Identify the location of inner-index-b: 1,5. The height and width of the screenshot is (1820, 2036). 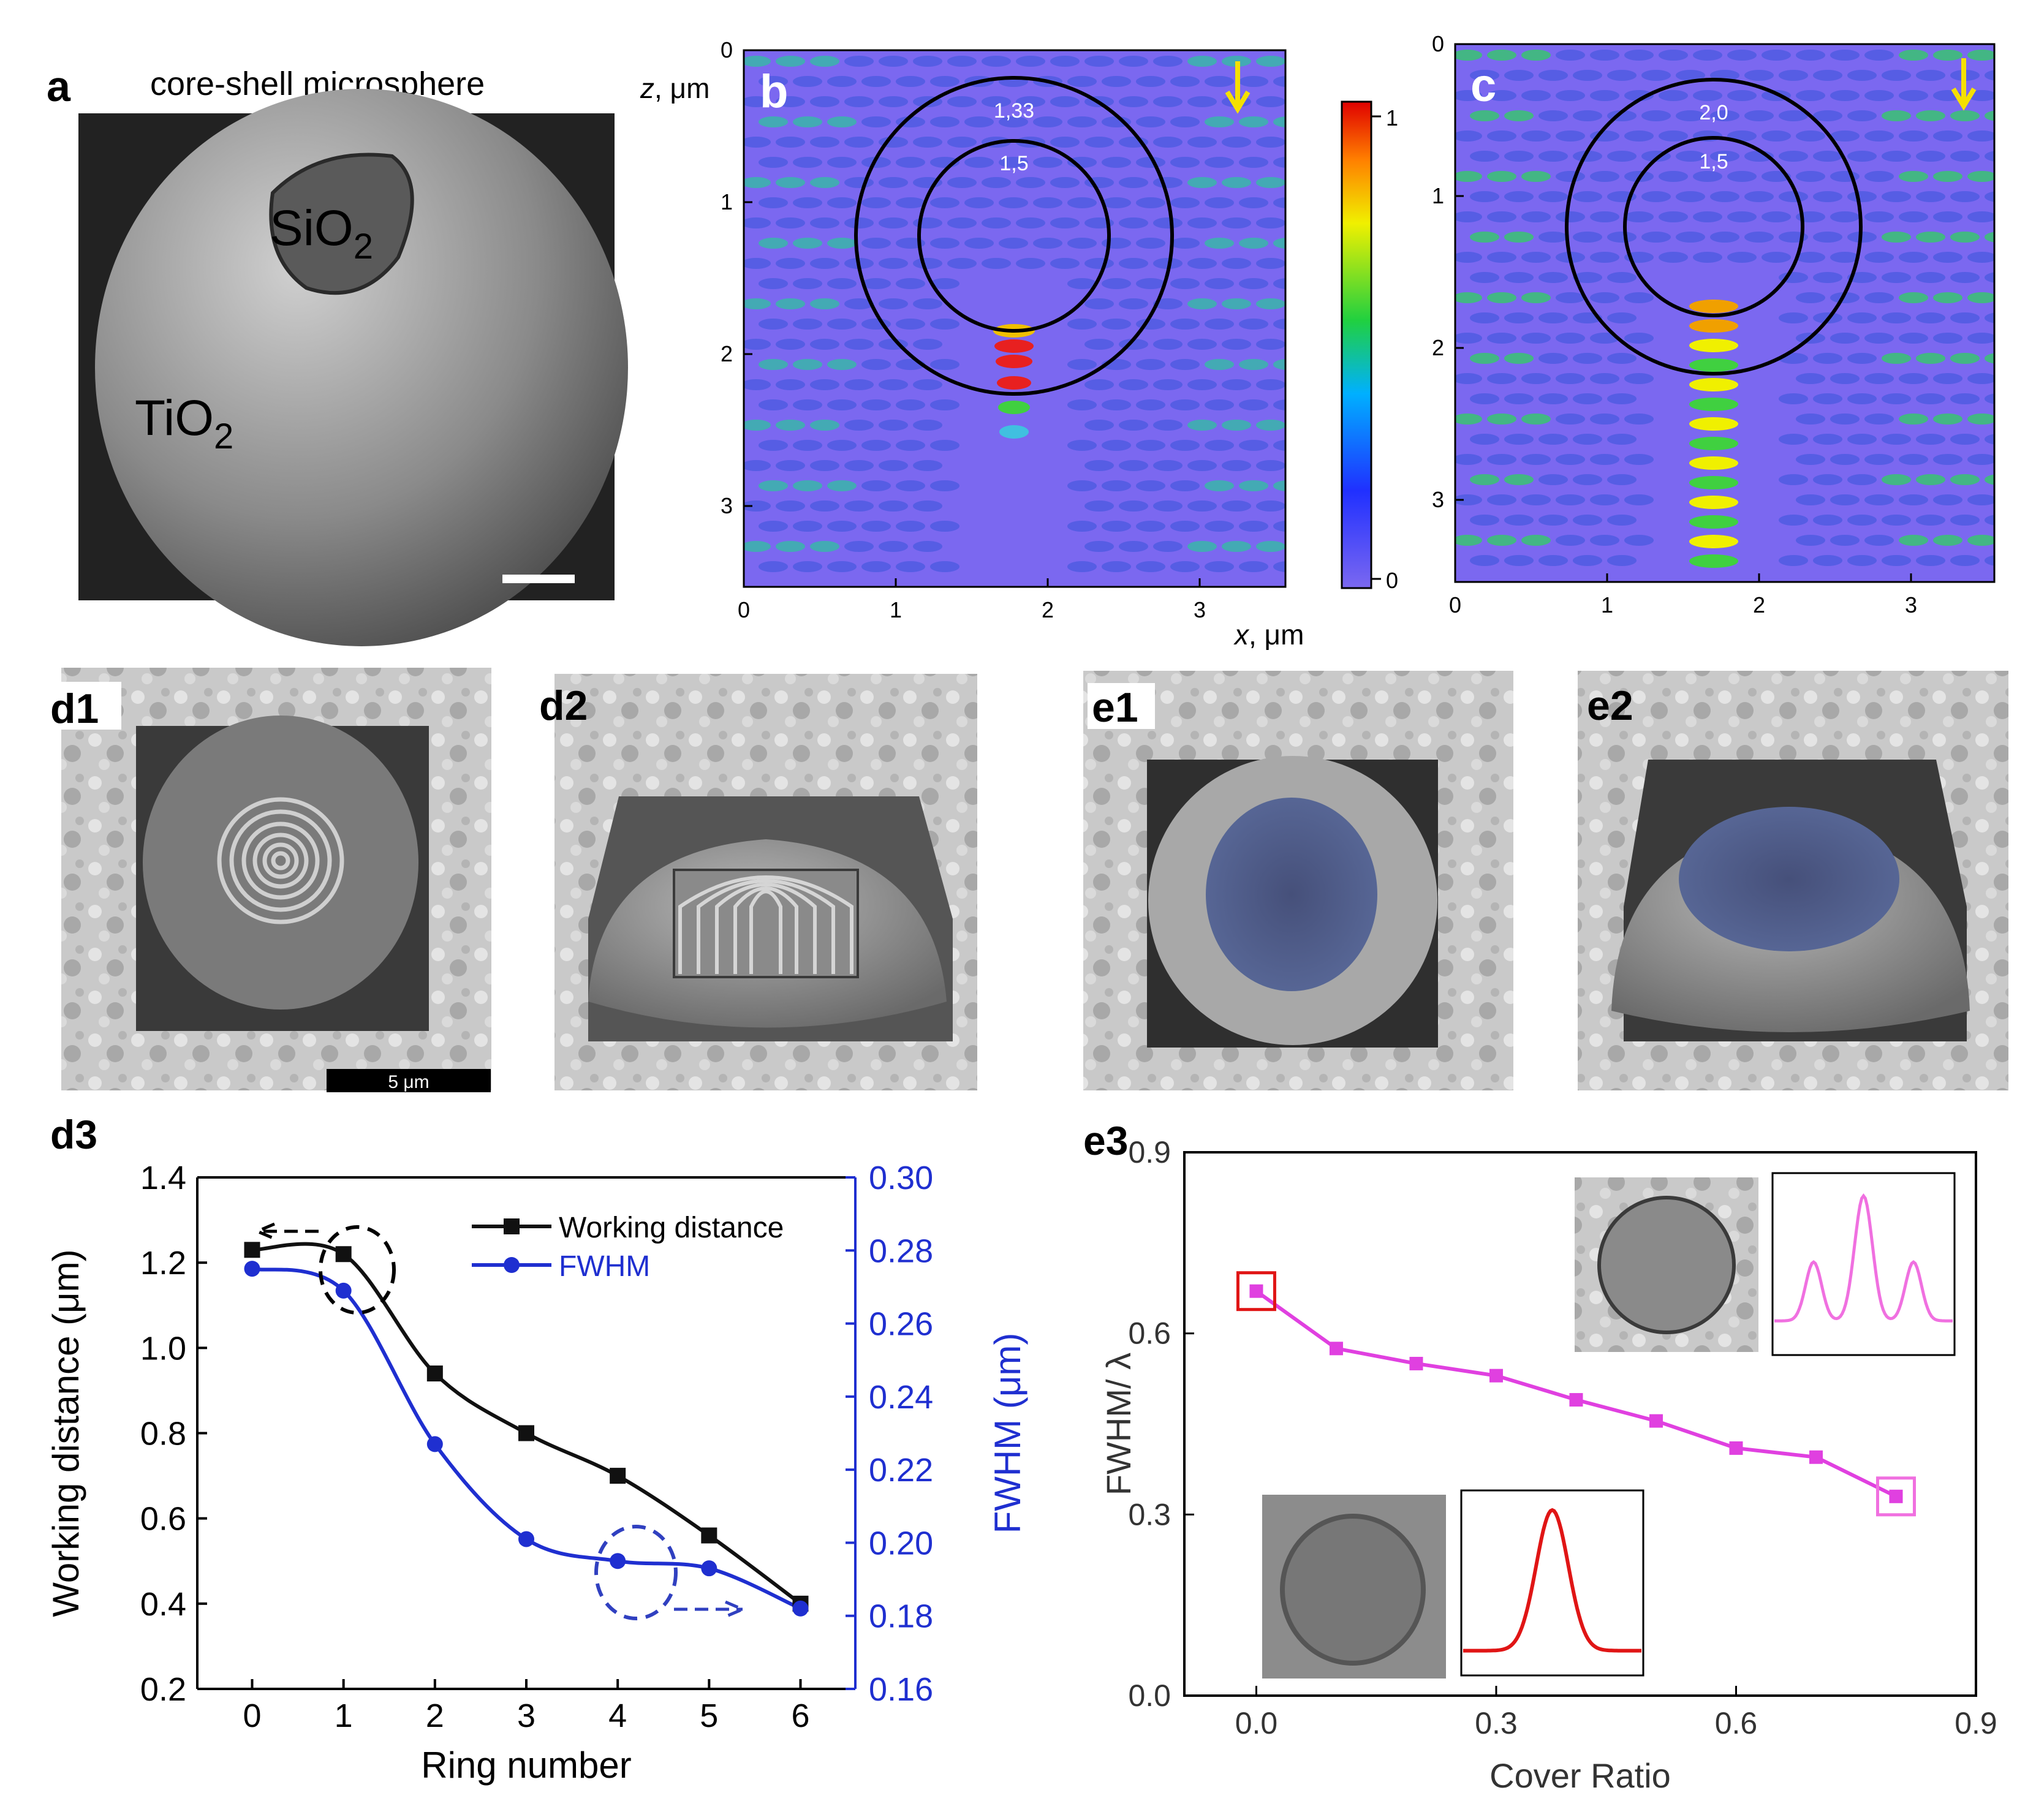
(1013, 163).